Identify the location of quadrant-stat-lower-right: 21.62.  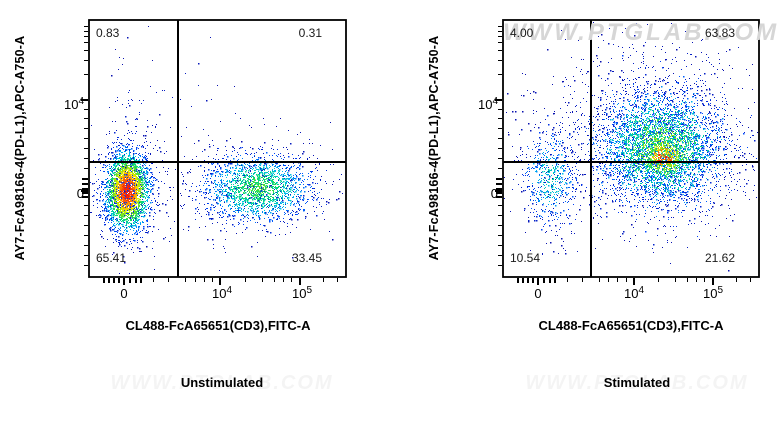
(719, 258).